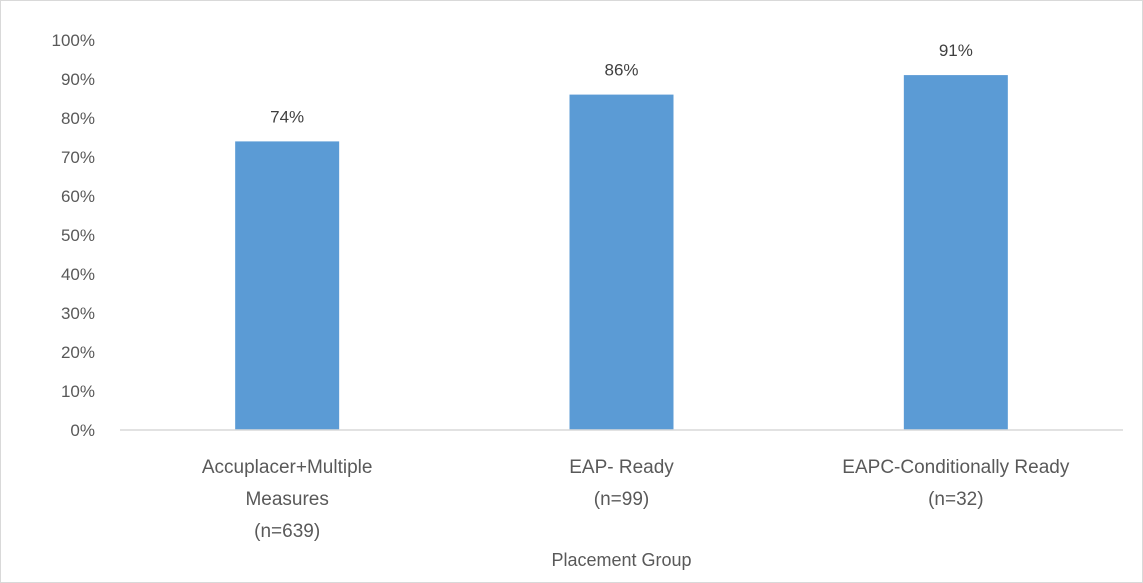  Describe the element at coordinates (78, 391) in the screenshot. I see `y-tick-label: 10%` at that location.